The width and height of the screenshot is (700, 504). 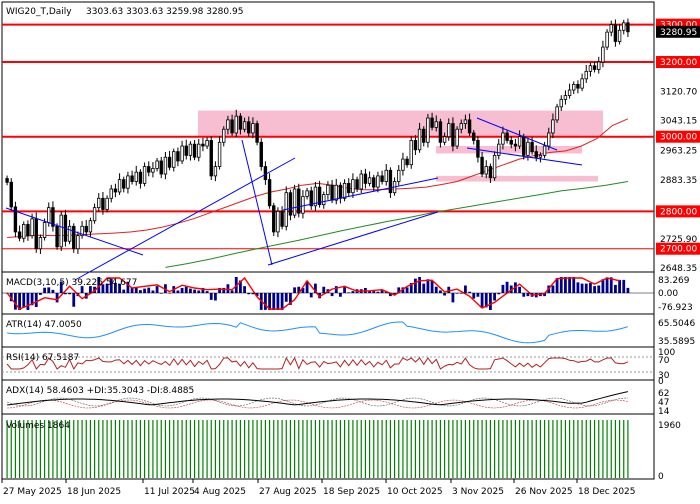 I want to click on price-level-label: 3000.00, so click(x=678, y=138).